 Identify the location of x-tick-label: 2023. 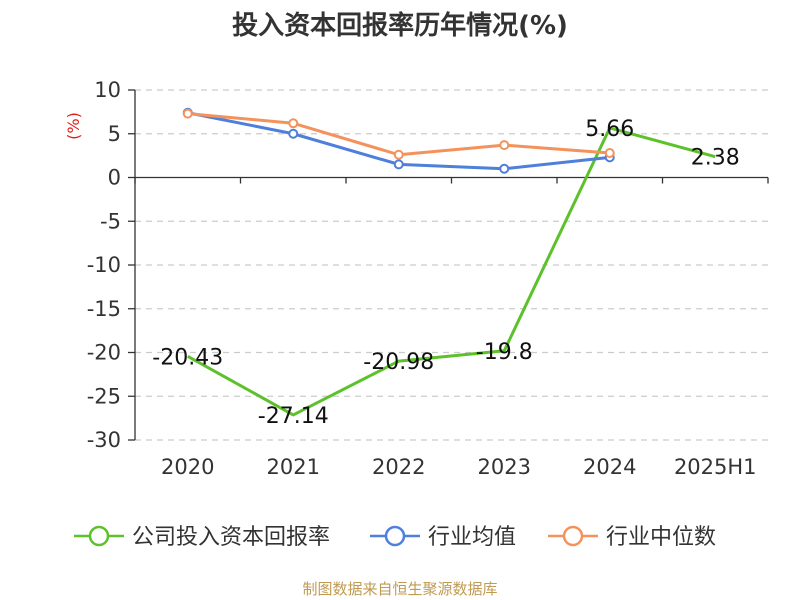
(504, 467).